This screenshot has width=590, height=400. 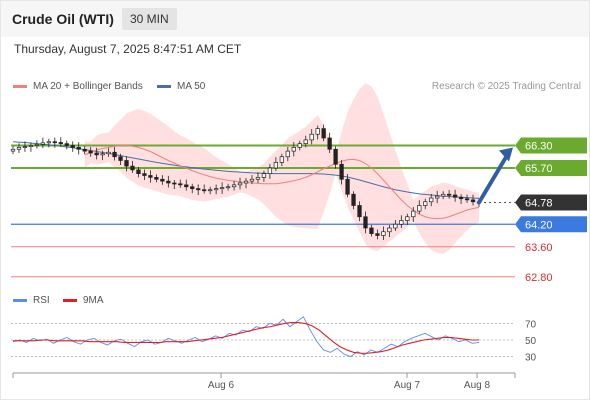 I want to click on rsi-tick-label: 70, so click(x=531, y=324).